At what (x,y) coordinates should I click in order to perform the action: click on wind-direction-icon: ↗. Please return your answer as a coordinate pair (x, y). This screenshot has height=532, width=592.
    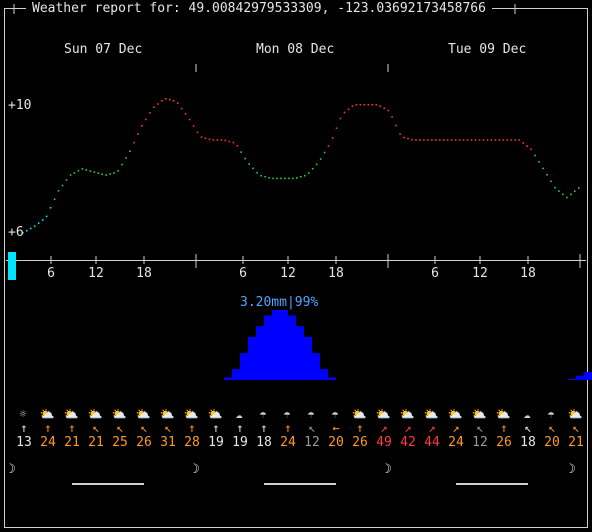
    Looking at the image, I should click on (432, 428).